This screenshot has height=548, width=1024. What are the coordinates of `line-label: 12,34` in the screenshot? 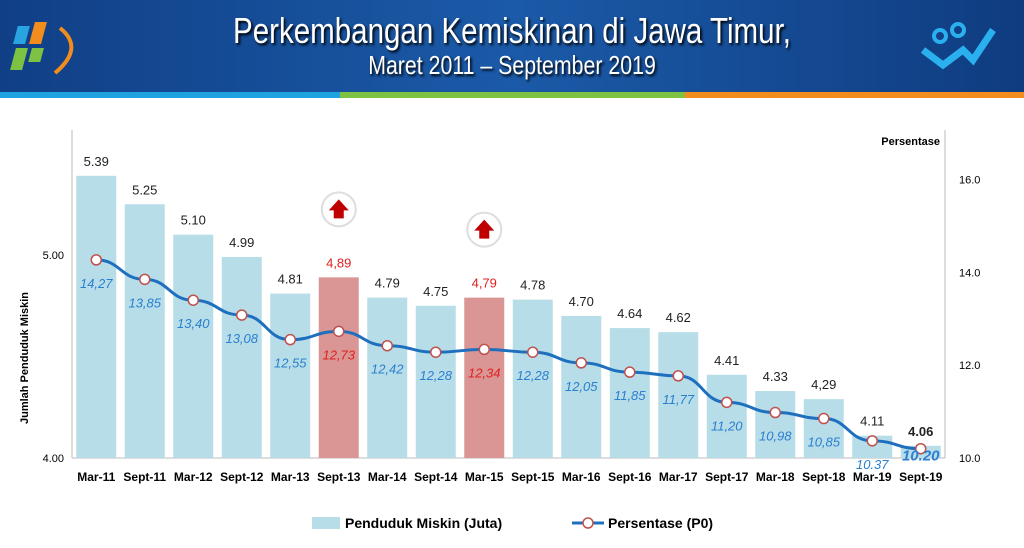 It's located at (484, 372).